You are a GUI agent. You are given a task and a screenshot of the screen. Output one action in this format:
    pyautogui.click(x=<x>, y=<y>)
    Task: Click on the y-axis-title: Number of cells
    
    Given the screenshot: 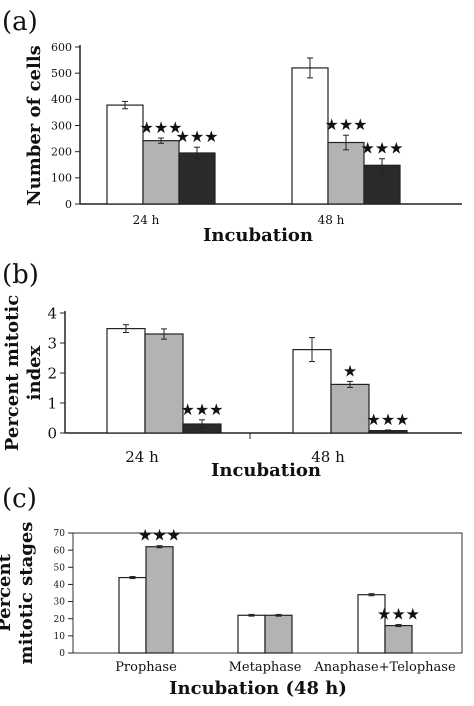 What is the action you would take?
    pyautogui.click(x=34, y=125)
    